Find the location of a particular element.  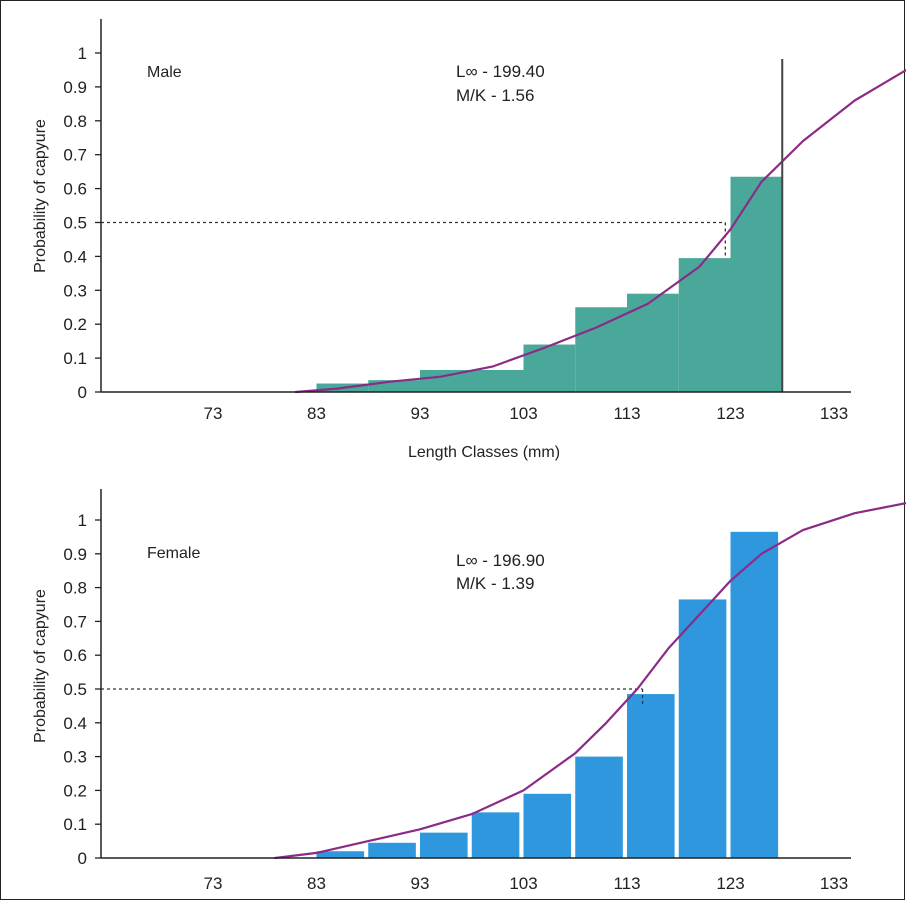

male-x-tick-label-3: 103 is located at coordinates (523, 413).